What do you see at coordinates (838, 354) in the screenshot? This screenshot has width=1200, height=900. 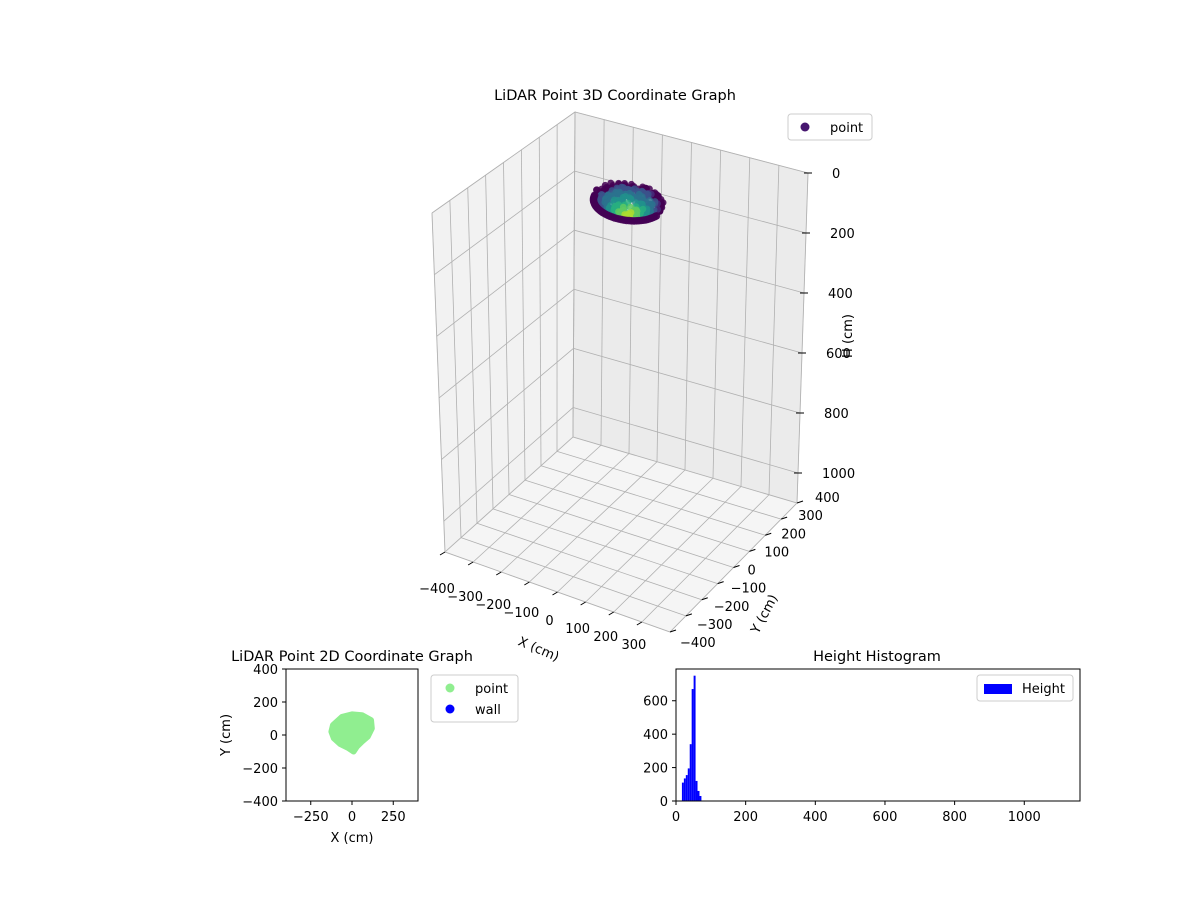 I see `z-tick-label: 600` at bounding box center [838, 354].